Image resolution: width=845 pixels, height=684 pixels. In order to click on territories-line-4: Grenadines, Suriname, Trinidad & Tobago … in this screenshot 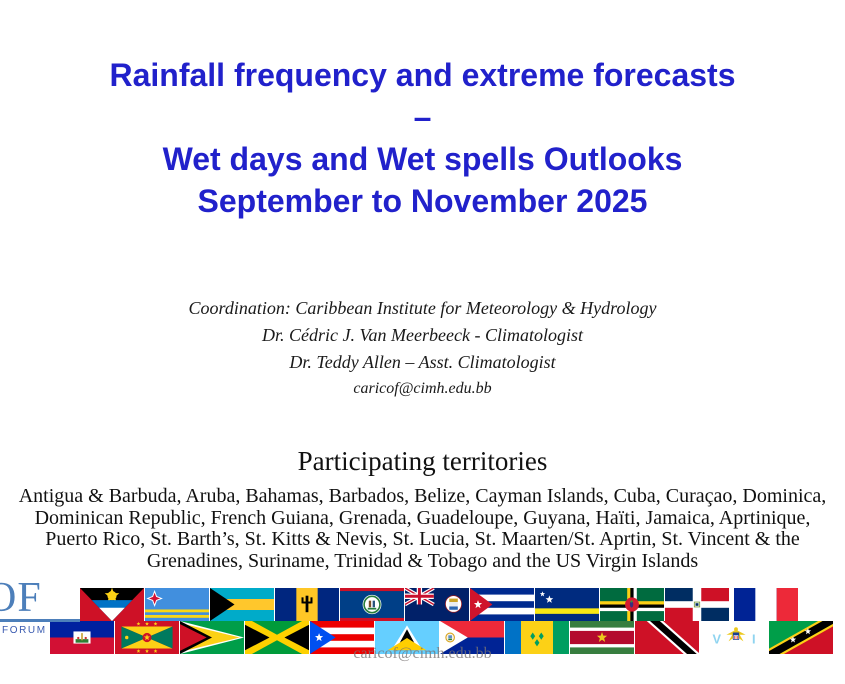, I will do `click(422, 560)`.